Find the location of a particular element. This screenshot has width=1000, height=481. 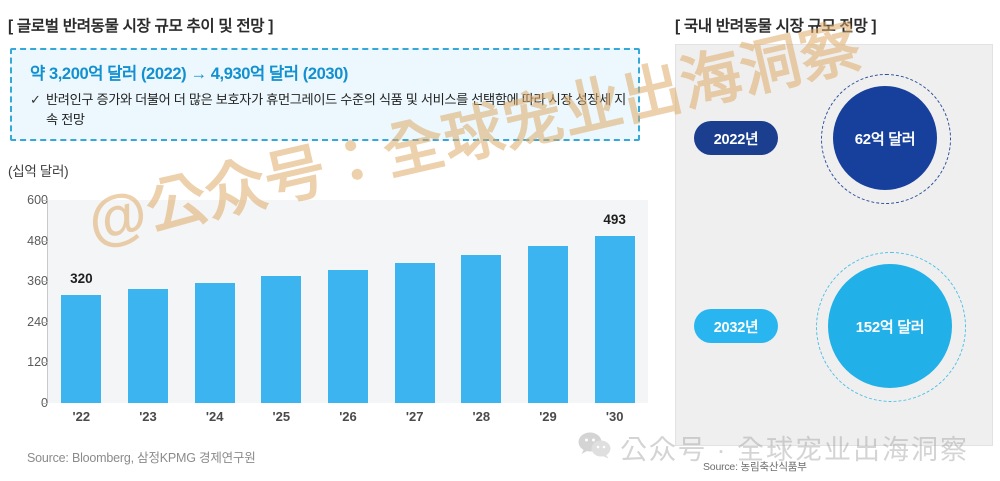

check-icon: ✓ is located at coordinates (35, 99).